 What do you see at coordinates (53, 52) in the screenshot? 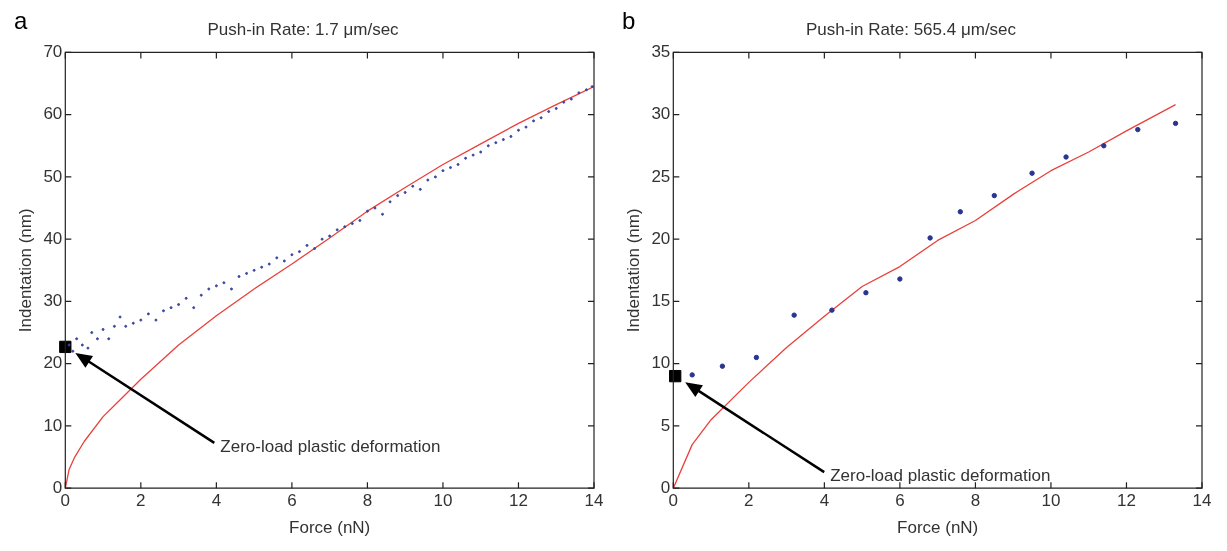
I see `y-tick-label: 70` at bounding box center [53, 52].